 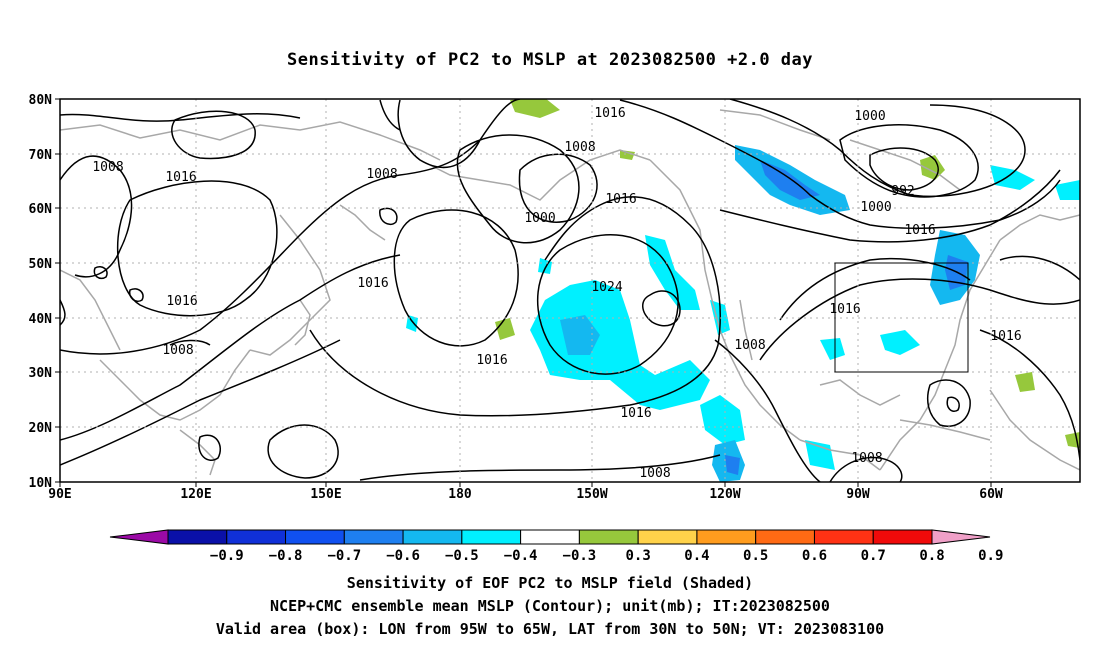 What do you see at coordinates (638, 556) in the screenshot?
I see `colorbar-label: 0.3` at bounding box center [638, 556].